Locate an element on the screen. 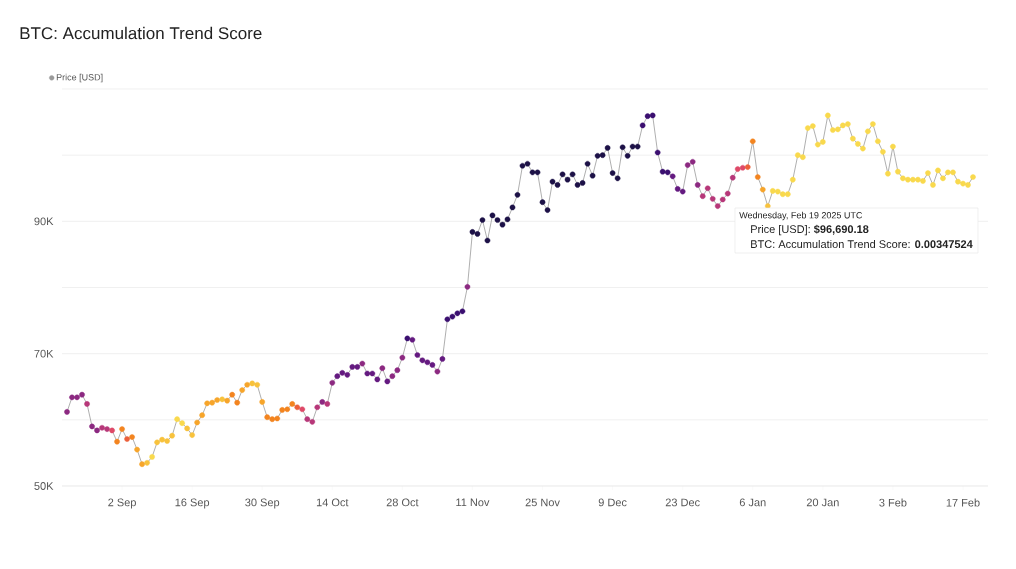 The image size is (1016, 569). y-tick-label: 70K is located at coordinates (44, 353).